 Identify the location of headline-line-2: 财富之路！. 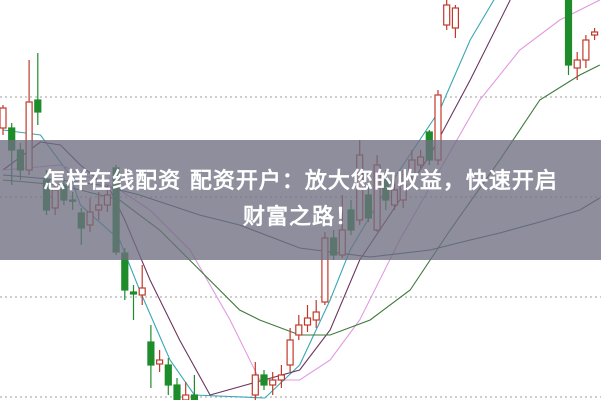
(300, 217).